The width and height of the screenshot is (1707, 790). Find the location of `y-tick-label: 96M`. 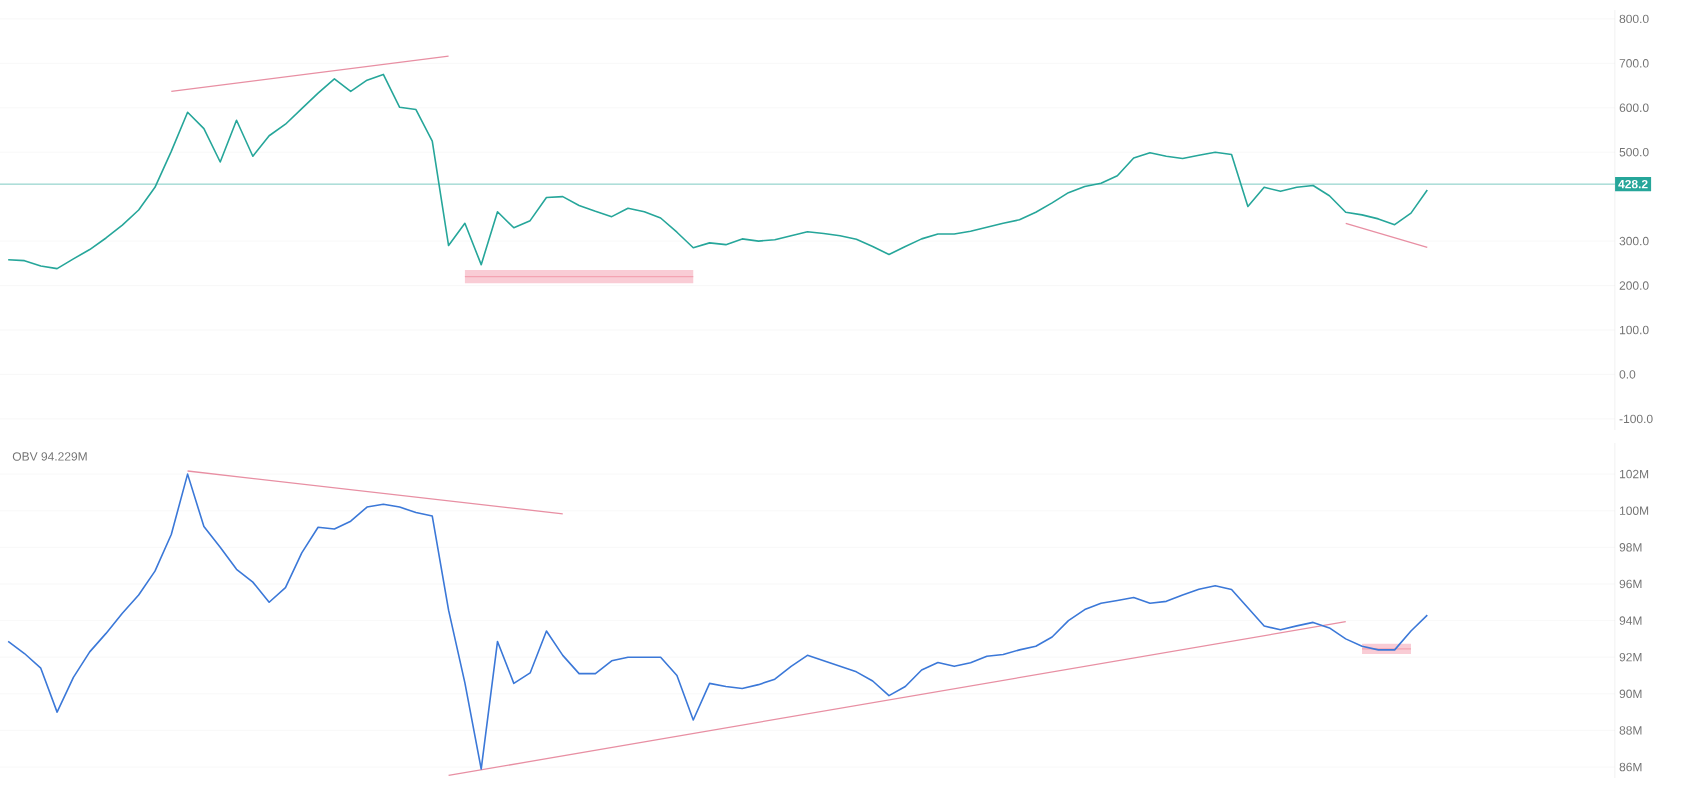

y-tick-label: 96M is located at coordinates (1630, 584).